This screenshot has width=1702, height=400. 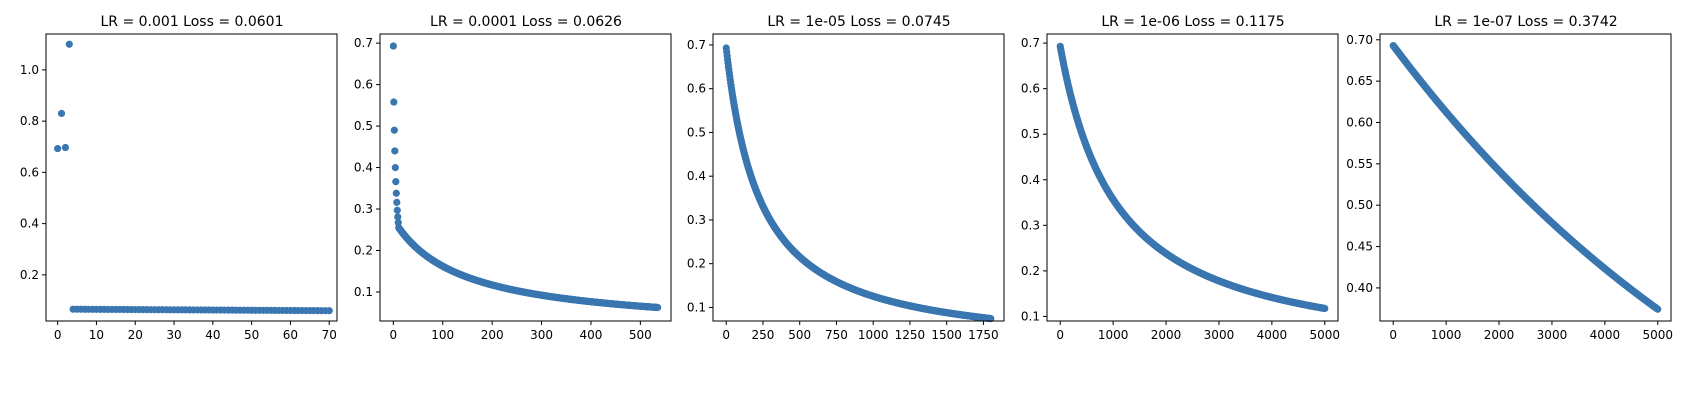 I want to click on x-tick-label: 750, so click(x=836, y=335).